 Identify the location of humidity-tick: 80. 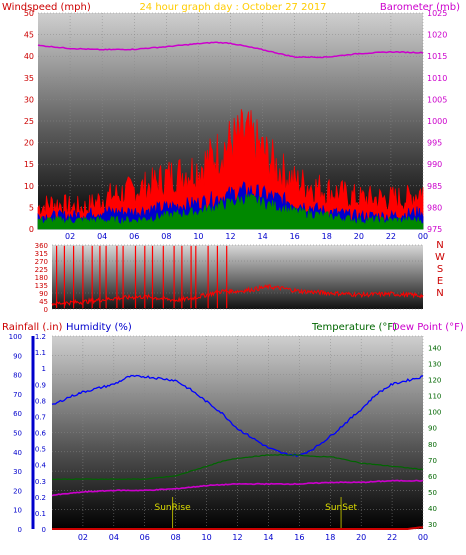
(17, 376).